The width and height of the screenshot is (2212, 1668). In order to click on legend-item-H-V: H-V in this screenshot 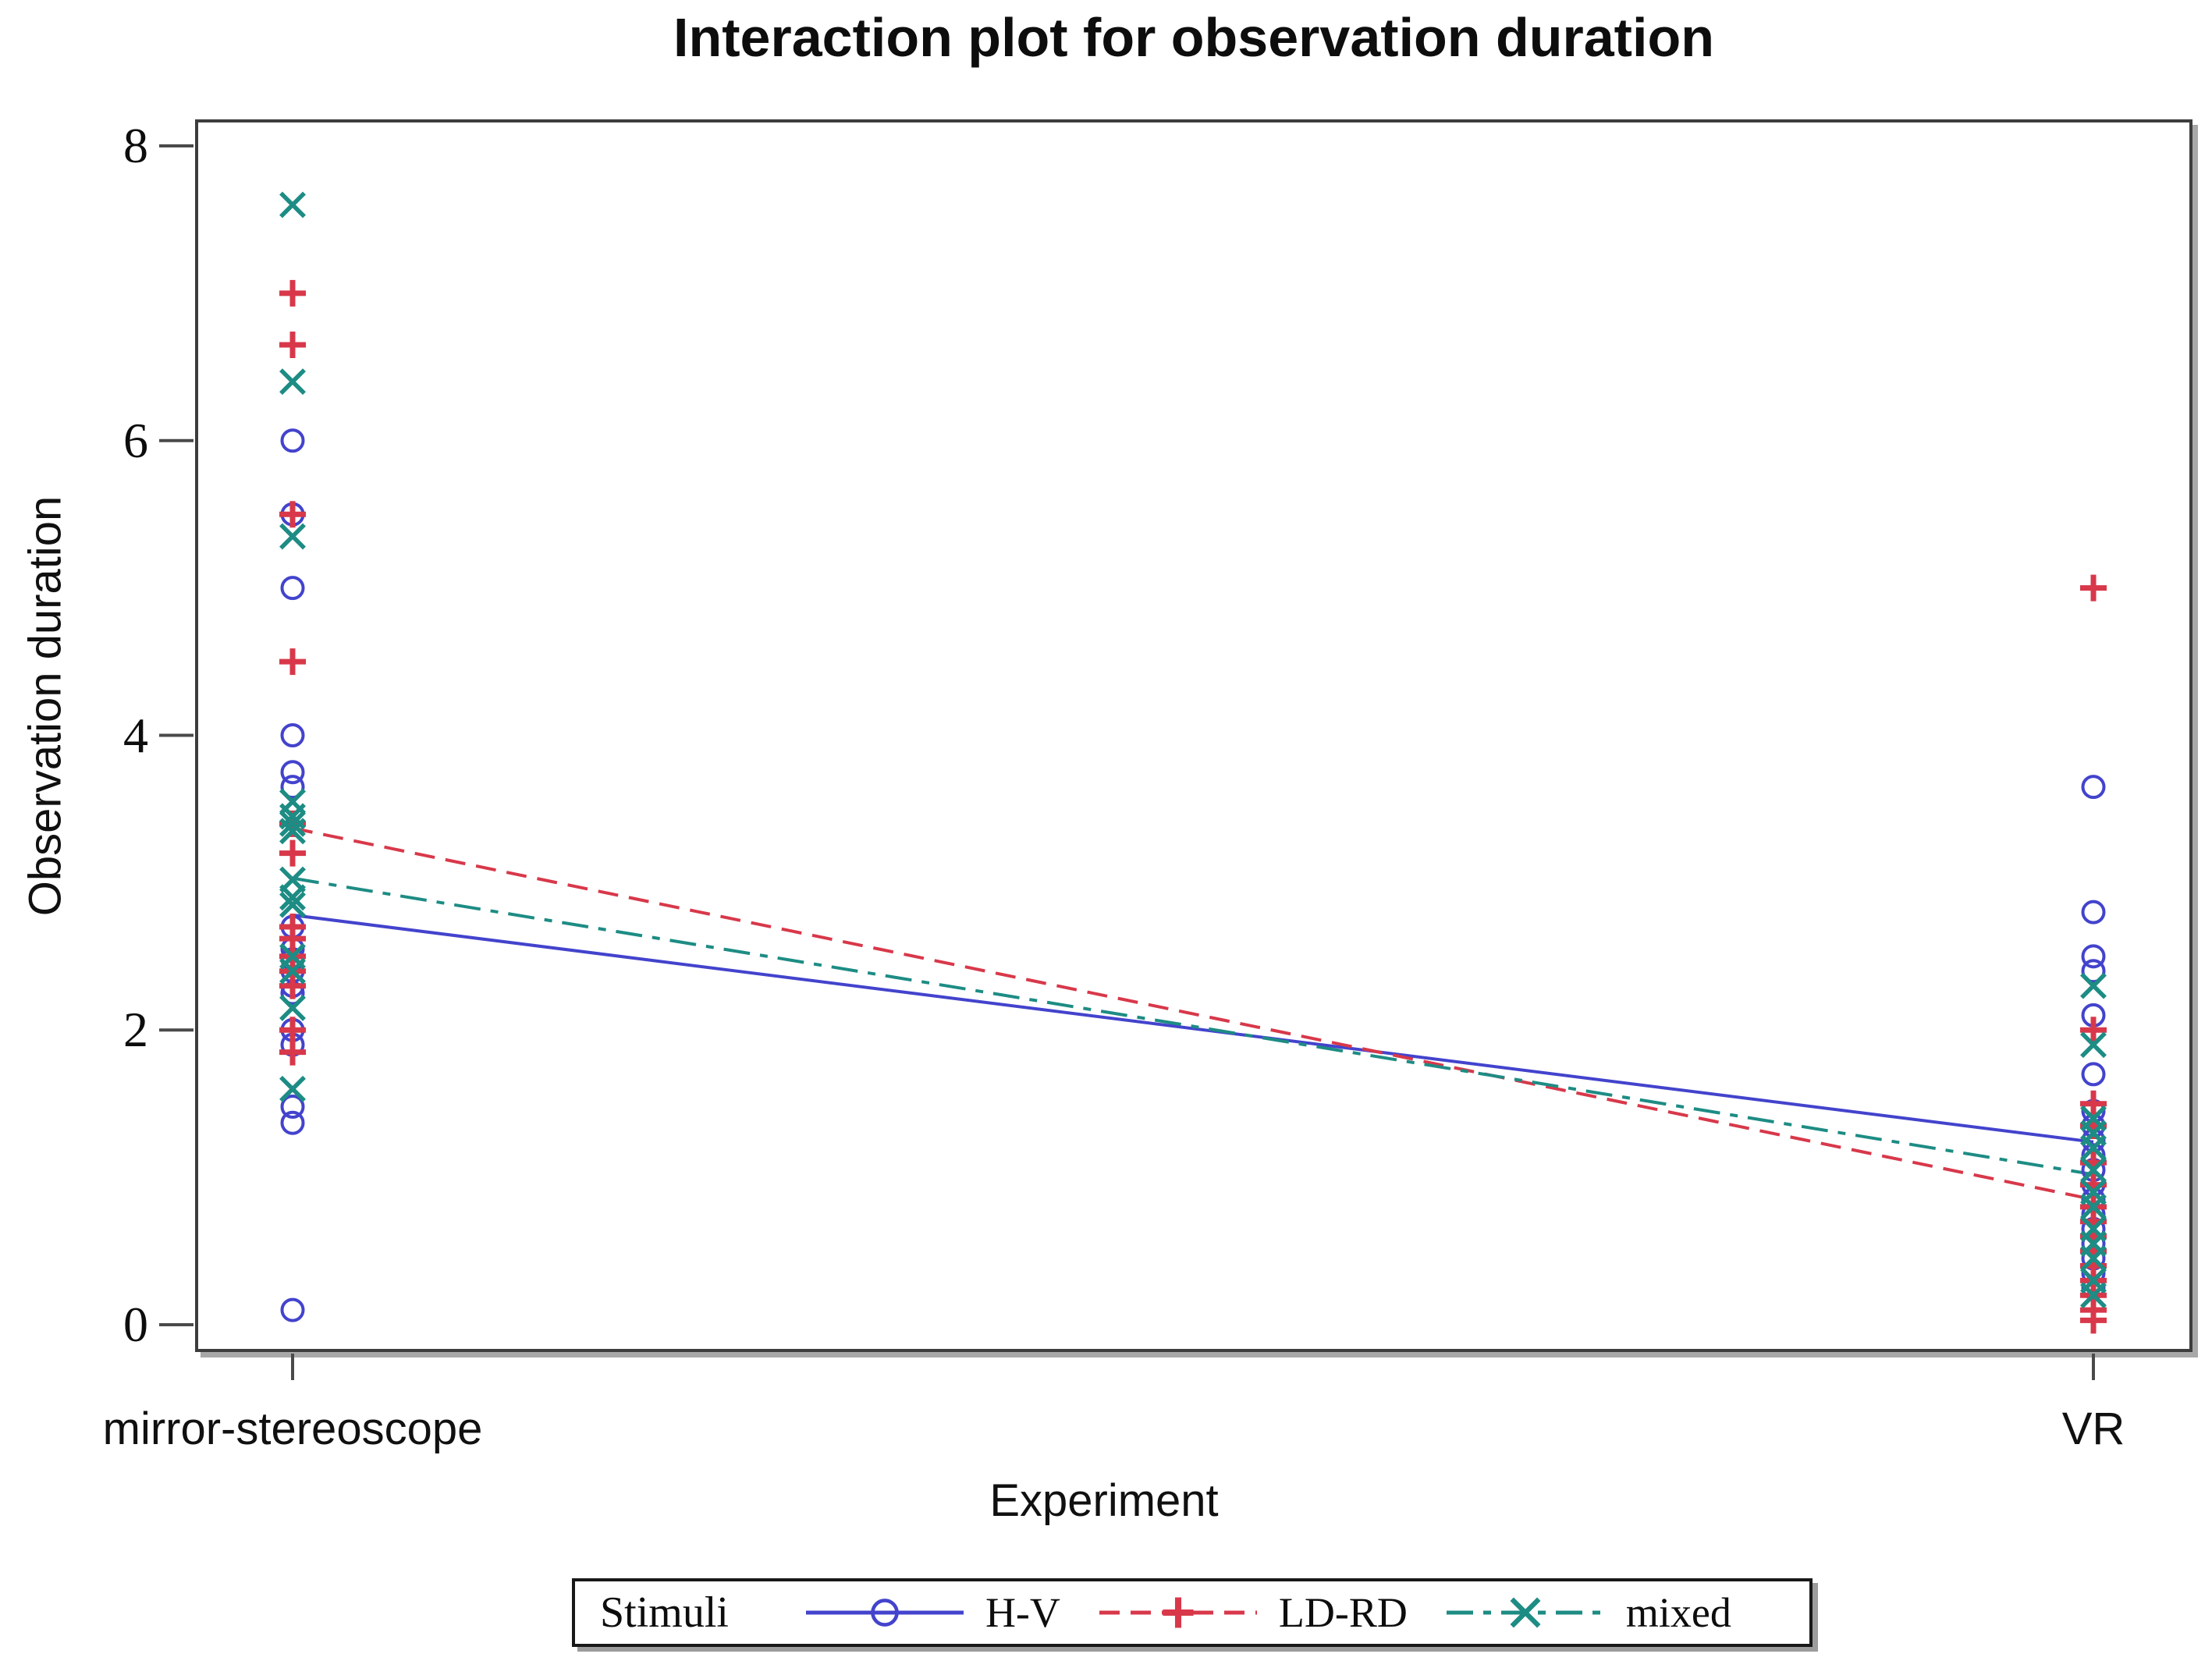, I will do `click(931, 1613)`.